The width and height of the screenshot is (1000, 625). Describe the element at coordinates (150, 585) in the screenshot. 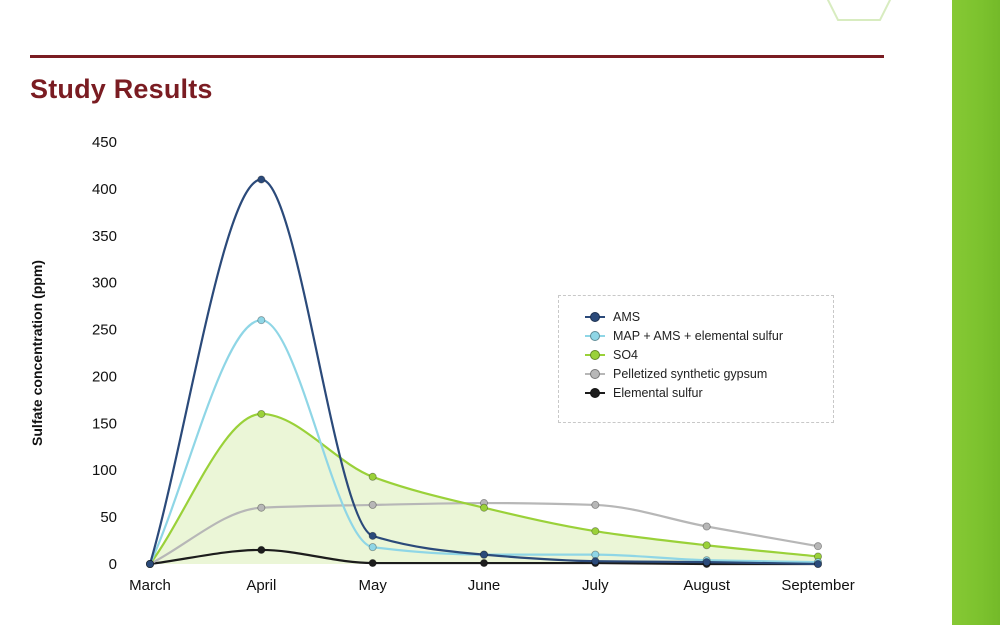

I see `x-tick-label: March` at that location.